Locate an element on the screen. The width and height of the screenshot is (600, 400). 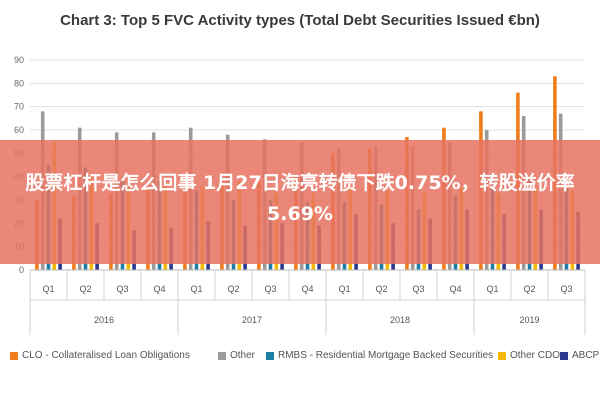
year-label: 2018 is located at coordinates (400, 320).